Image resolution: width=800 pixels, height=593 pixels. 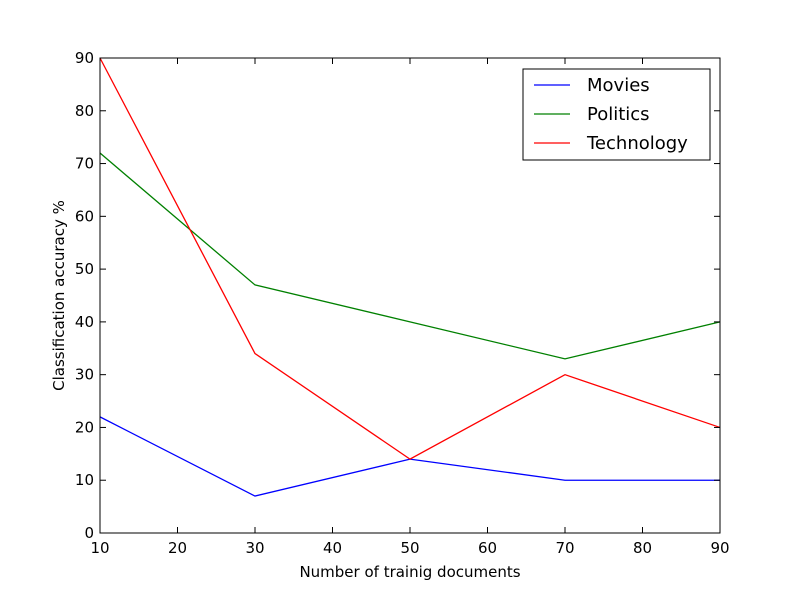 I want to click on legend-label-technology: Technology, so click(x=637, y=143).